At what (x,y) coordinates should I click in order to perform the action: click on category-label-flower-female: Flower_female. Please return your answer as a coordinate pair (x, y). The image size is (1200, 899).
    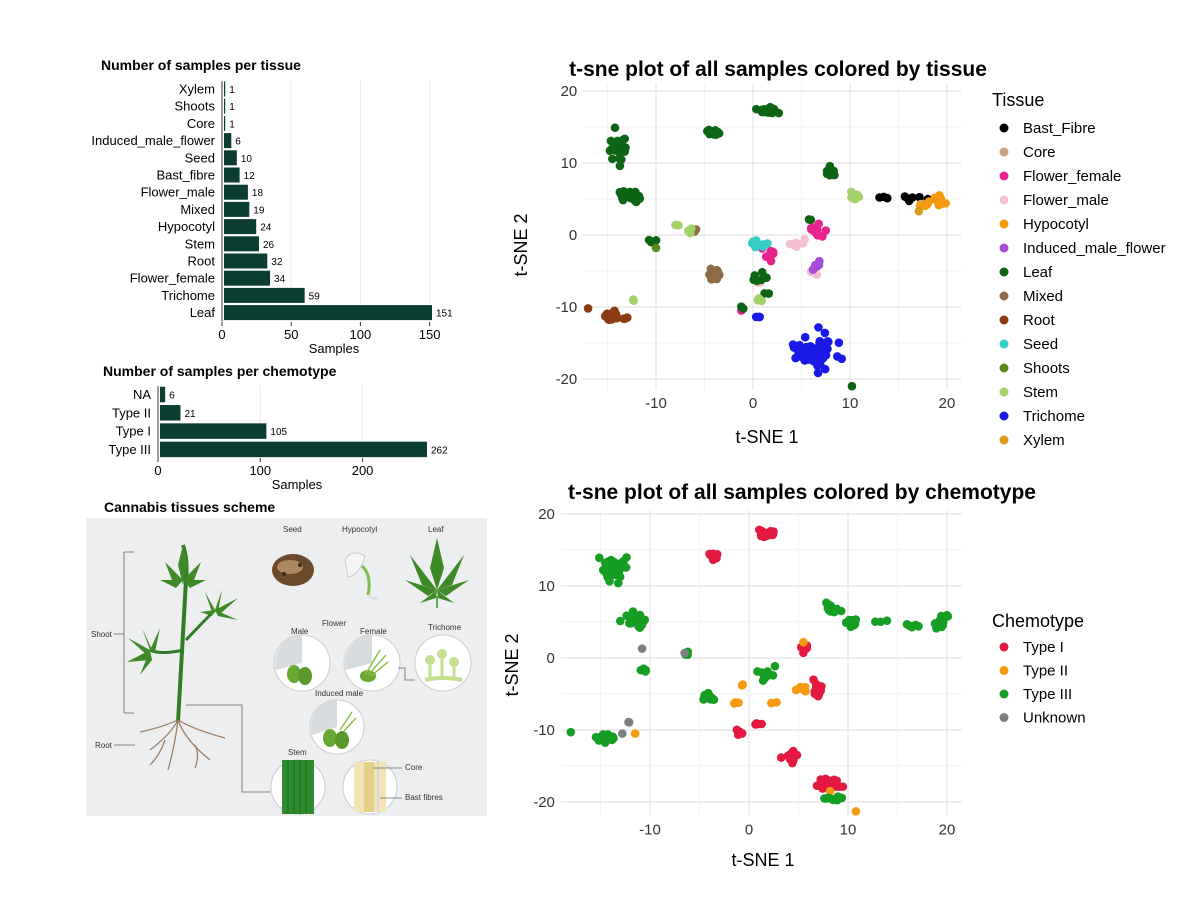
    Looking at the image, I should click on (172, 278).